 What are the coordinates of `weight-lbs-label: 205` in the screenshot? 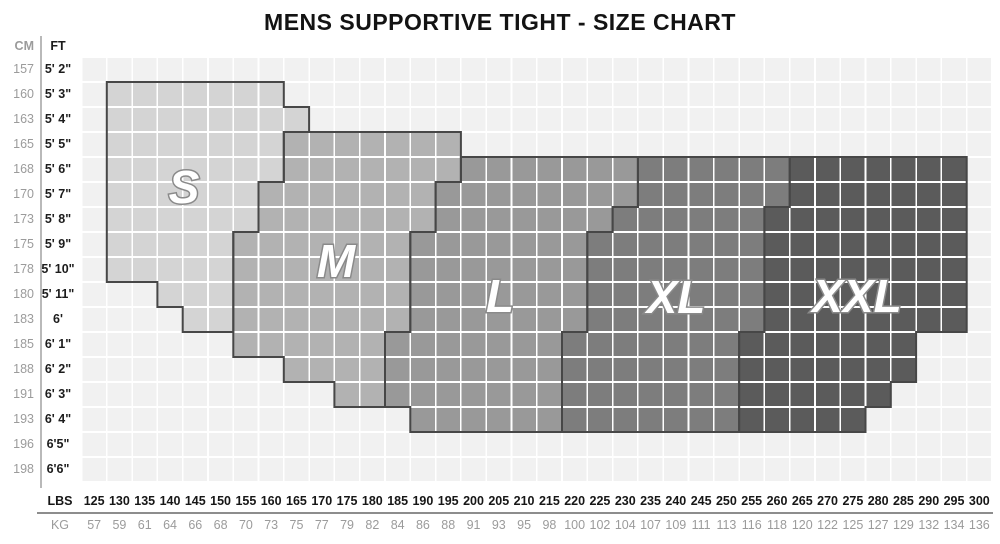 It's located at (499, 501).